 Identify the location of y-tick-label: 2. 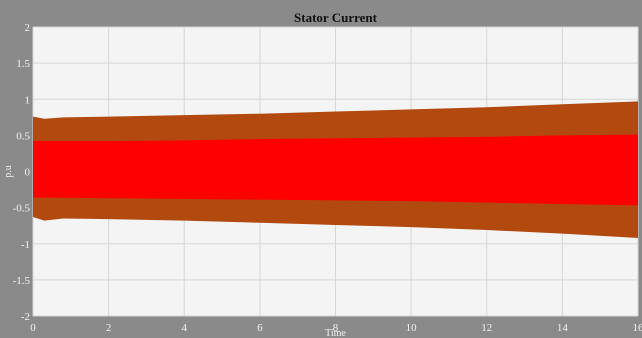
(28, 28).